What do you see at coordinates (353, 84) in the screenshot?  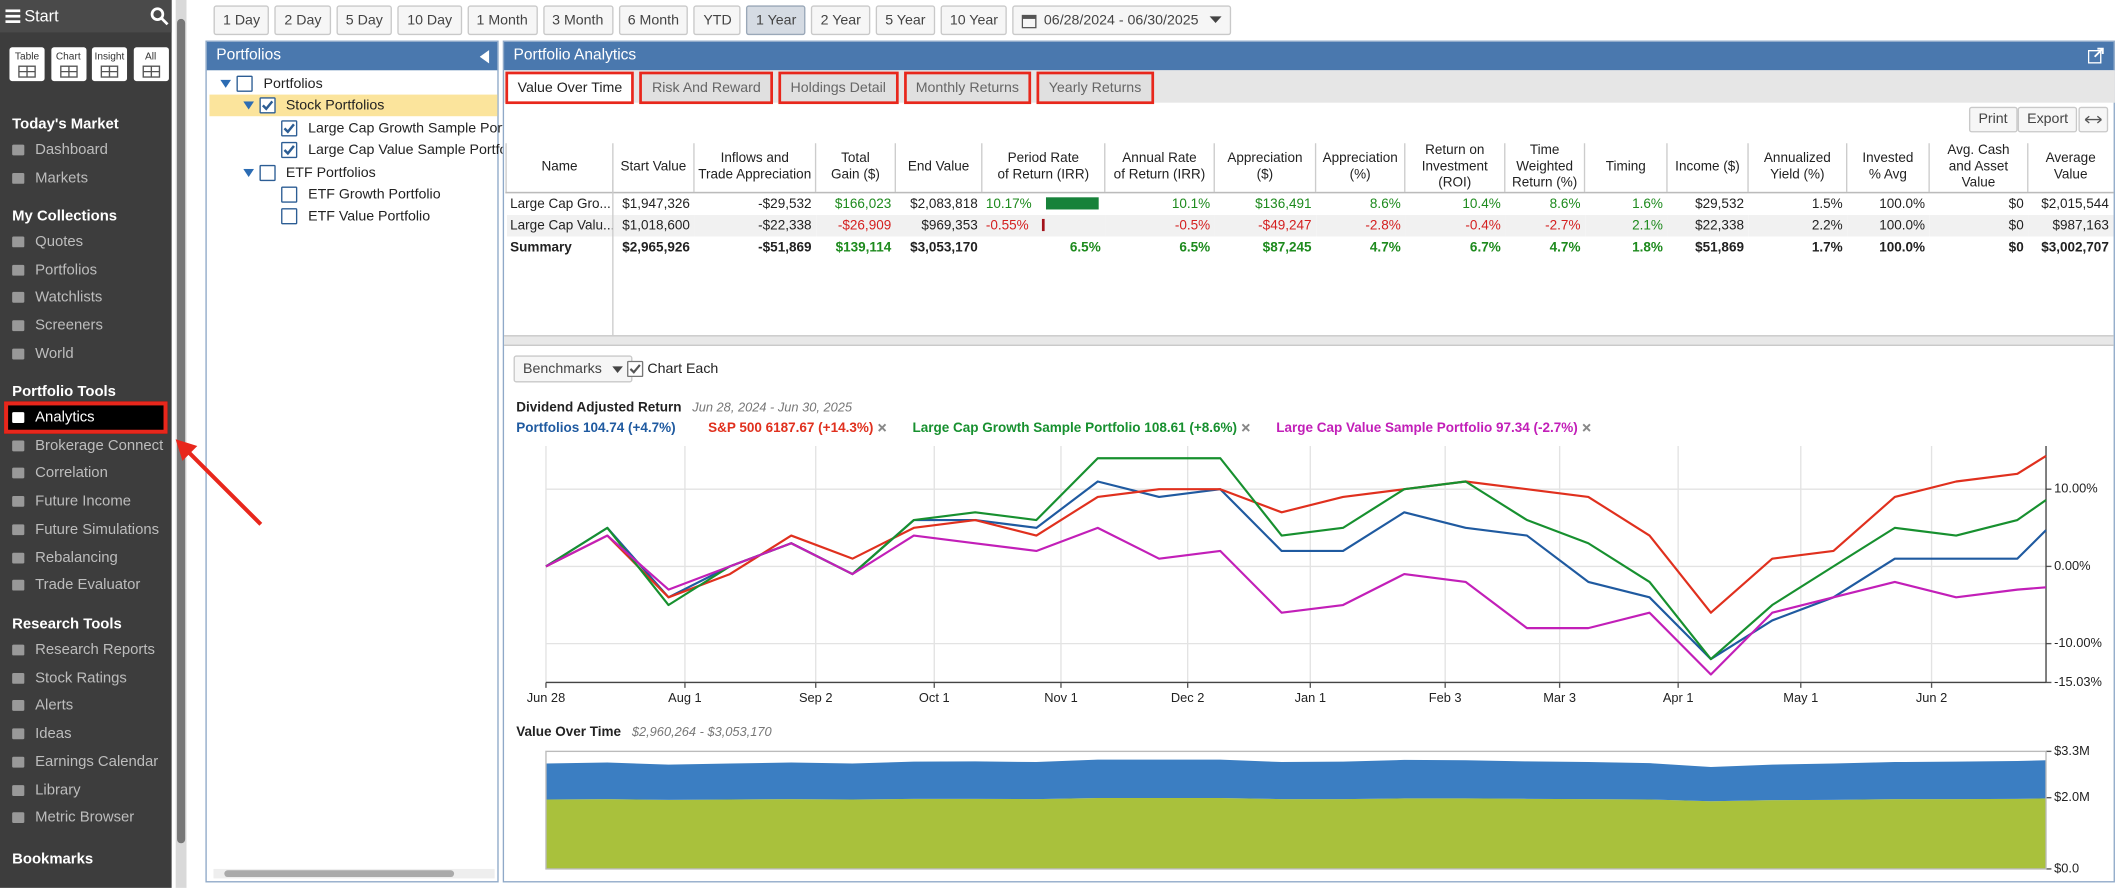 I see `tree-row: Portfolios` at bounding box center [353, 84].